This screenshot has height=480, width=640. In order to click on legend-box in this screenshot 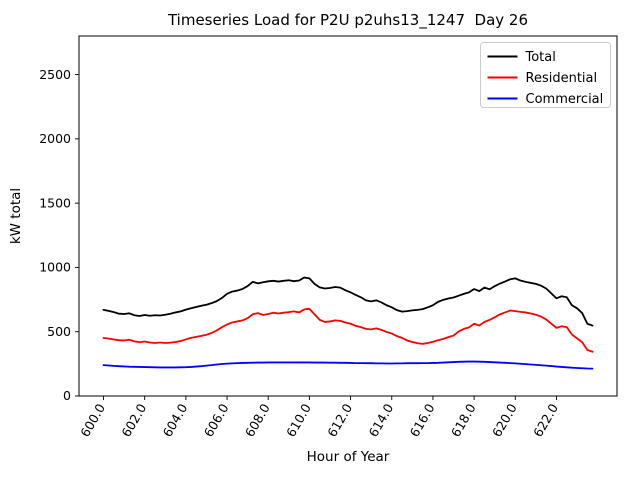, I will do `click(545, 75)`.